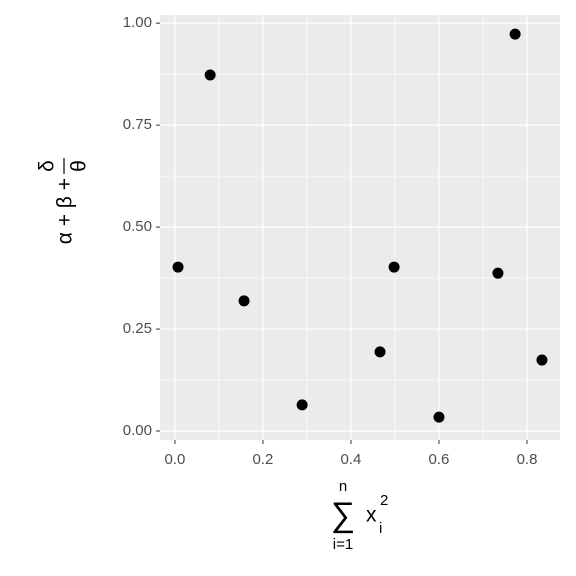  Describe the element at coordinates (371, 515) in the screenshot. I see `x-base: x` at that location.